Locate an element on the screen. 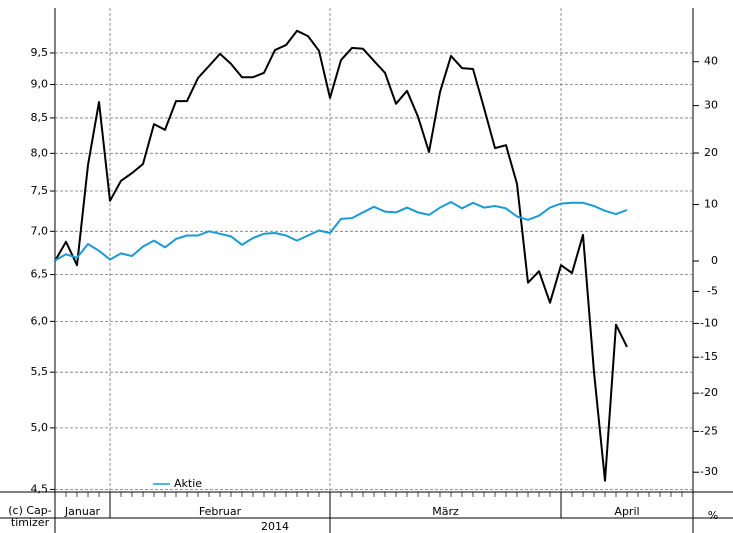 Image resolution: width=733 pixels, height=533 pixels. y2-tick-label: 30 is located at coordinates (711, 105).